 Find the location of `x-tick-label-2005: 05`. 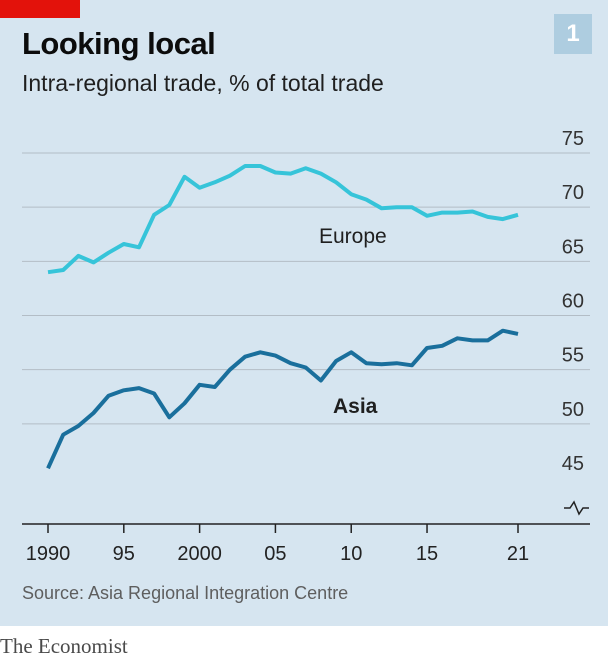

x-tick-label-2005: 05 is located at coordinates (275, 554).